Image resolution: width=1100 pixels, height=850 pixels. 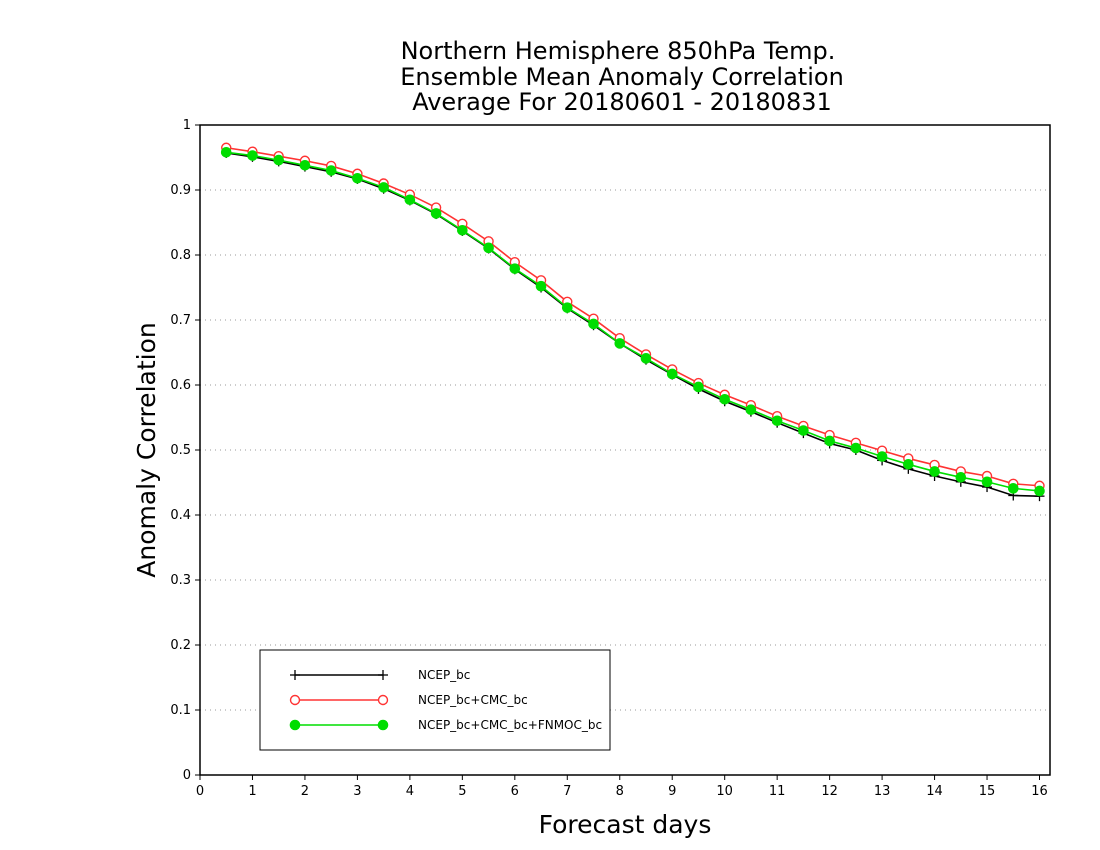 What do you see at coordinates (515, 791) in the screenshot?
I see `x-tick-label: 6` at bounding box center [515, 791].